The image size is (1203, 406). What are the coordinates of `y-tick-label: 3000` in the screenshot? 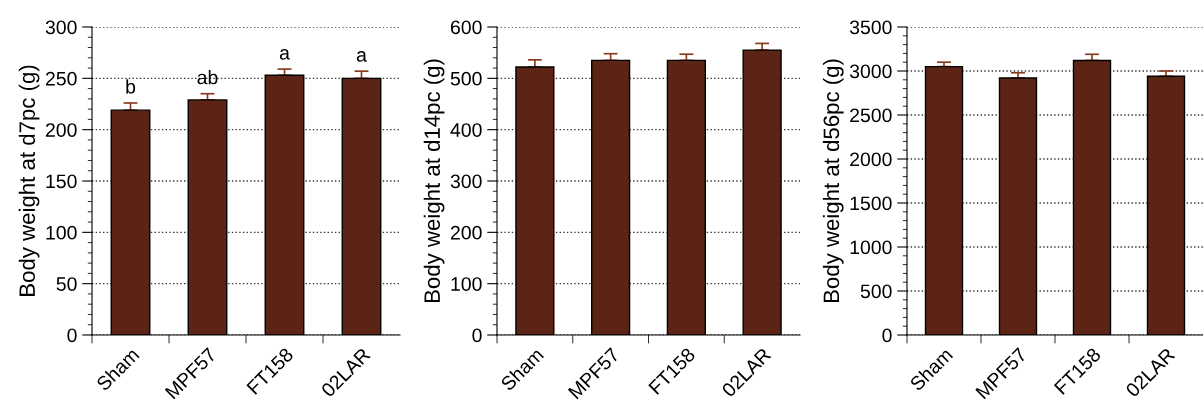 It's located at (870, 71).